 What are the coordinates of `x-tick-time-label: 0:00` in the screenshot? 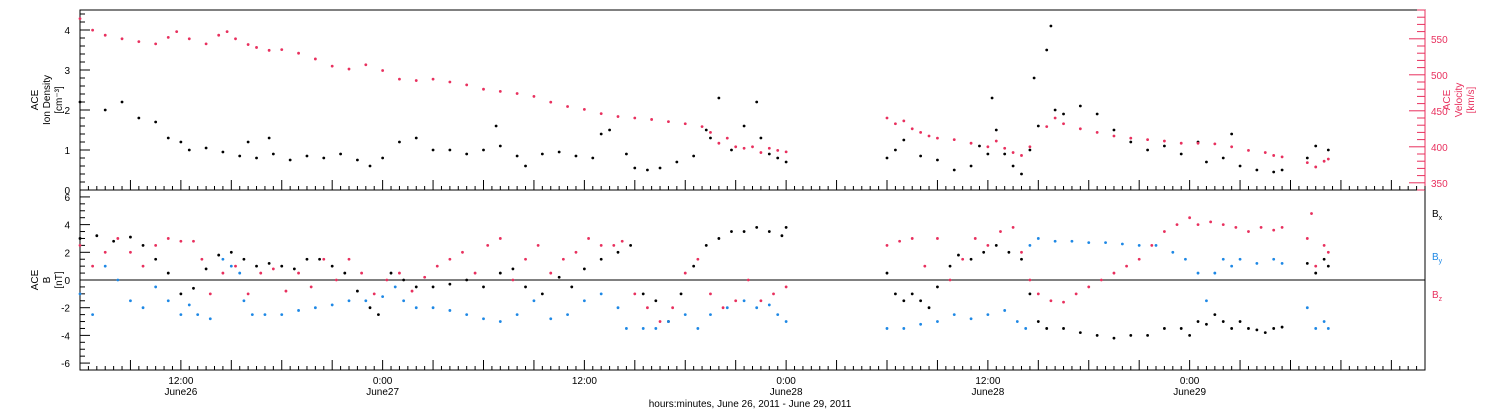 It's located at (786, 381).